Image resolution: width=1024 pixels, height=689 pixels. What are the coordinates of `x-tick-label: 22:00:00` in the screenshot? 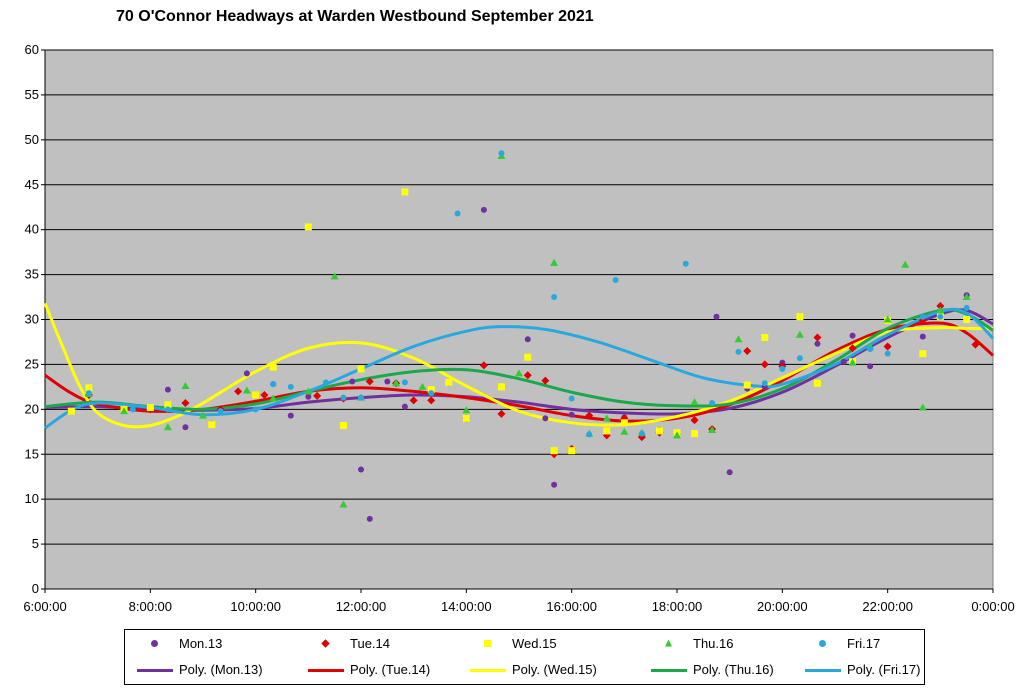 It's located at (887, 606).